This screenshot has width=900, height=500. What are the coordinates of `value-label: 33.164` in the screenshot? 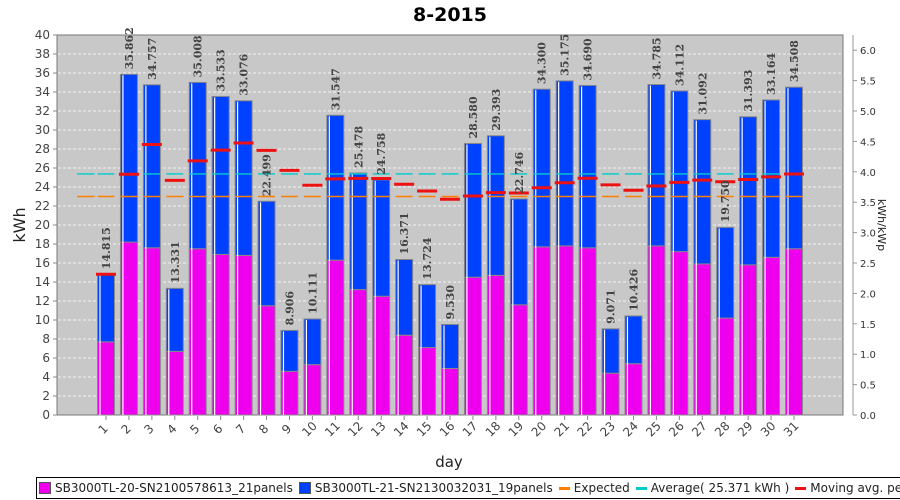 It's located at (771, 73).